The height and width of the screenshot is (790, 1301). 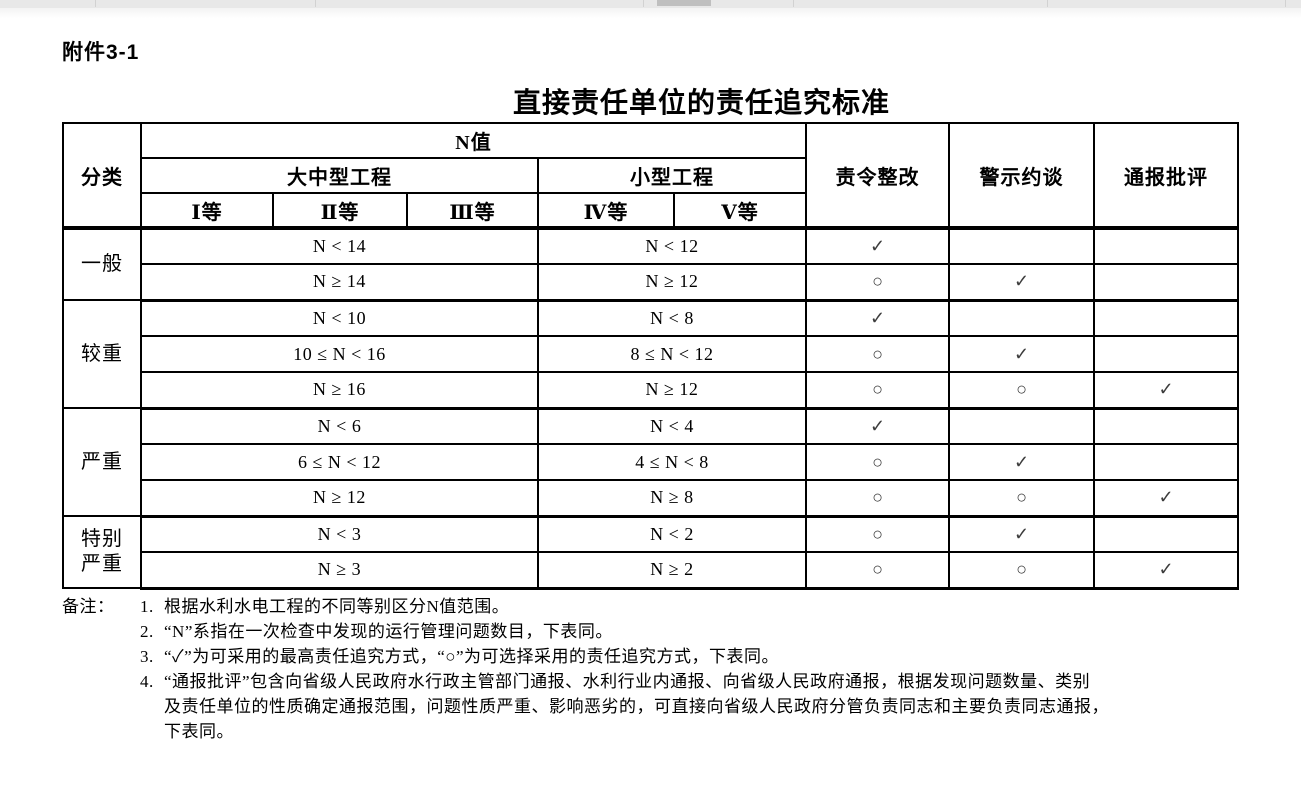 I want to click on n-range-large-medium-cell: N < 10, so click(x=339, y=318).